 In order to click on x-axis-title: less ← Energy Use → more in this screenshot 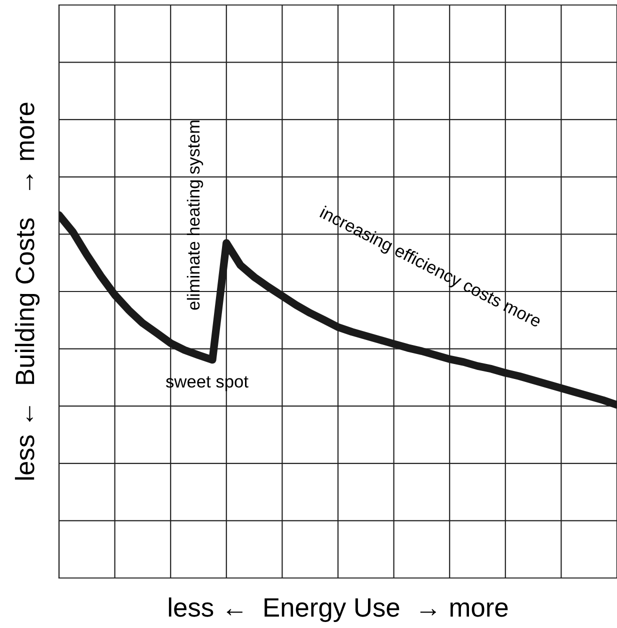, I will do `click(338, 609)`.